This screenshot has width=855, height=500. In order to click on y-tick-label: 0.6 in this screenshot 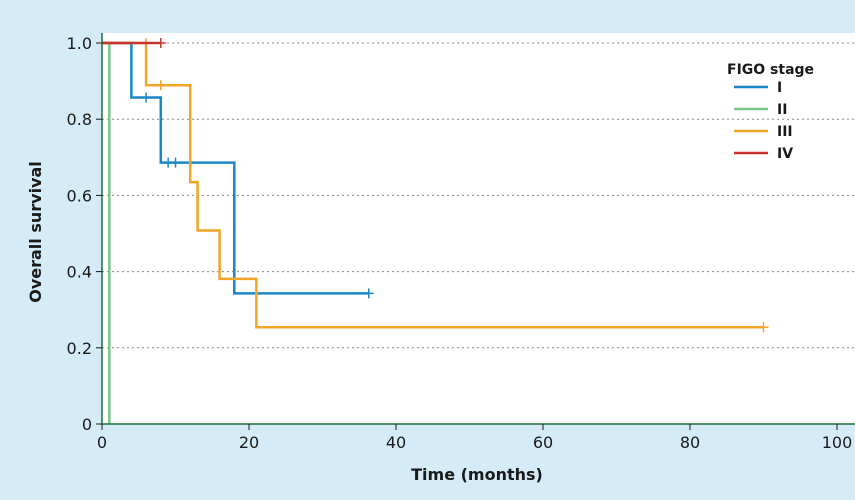, I will do `click(79, 195)`.